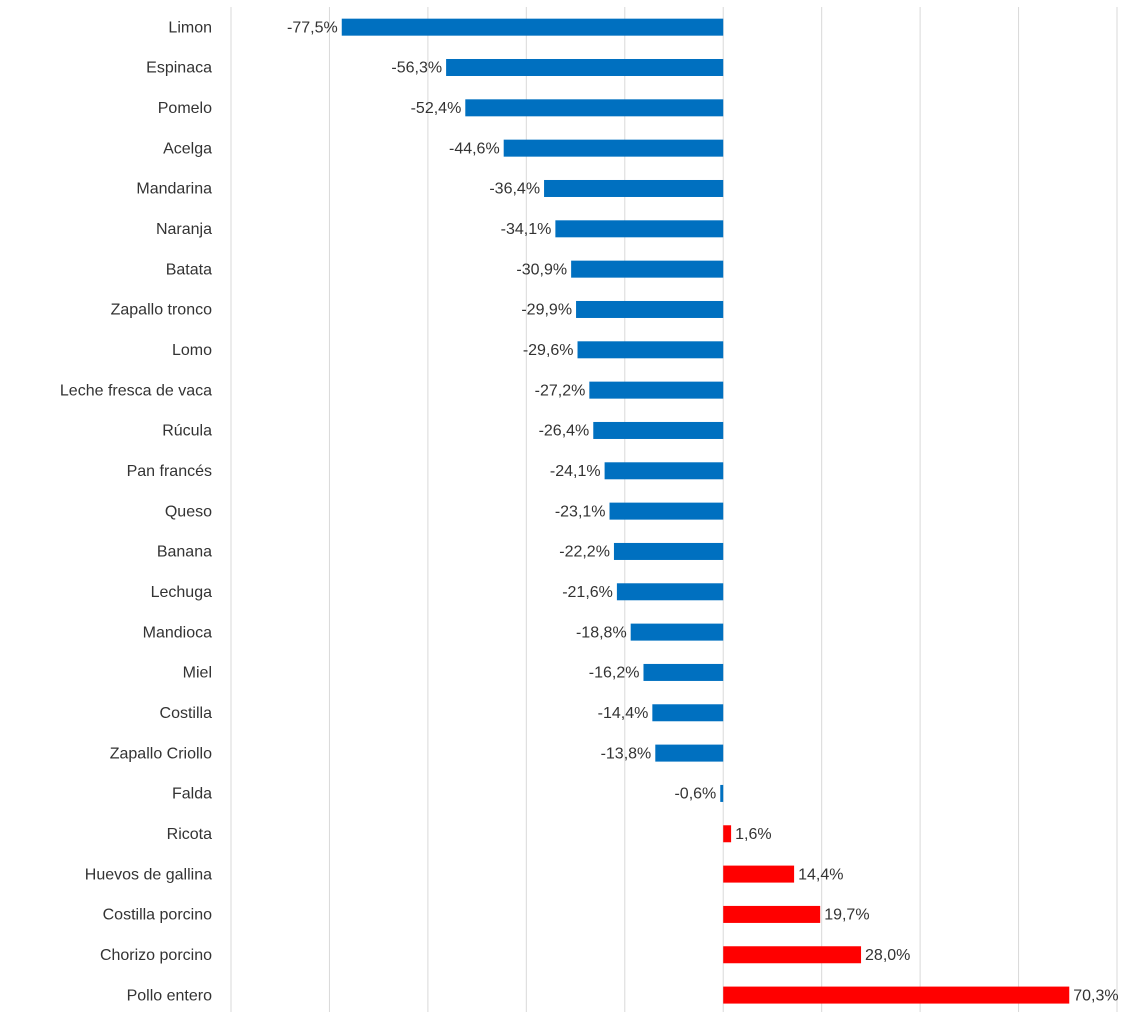 The image size is (1134, 1012). I want to click on value-label: -34,1%, so click(526, 229).